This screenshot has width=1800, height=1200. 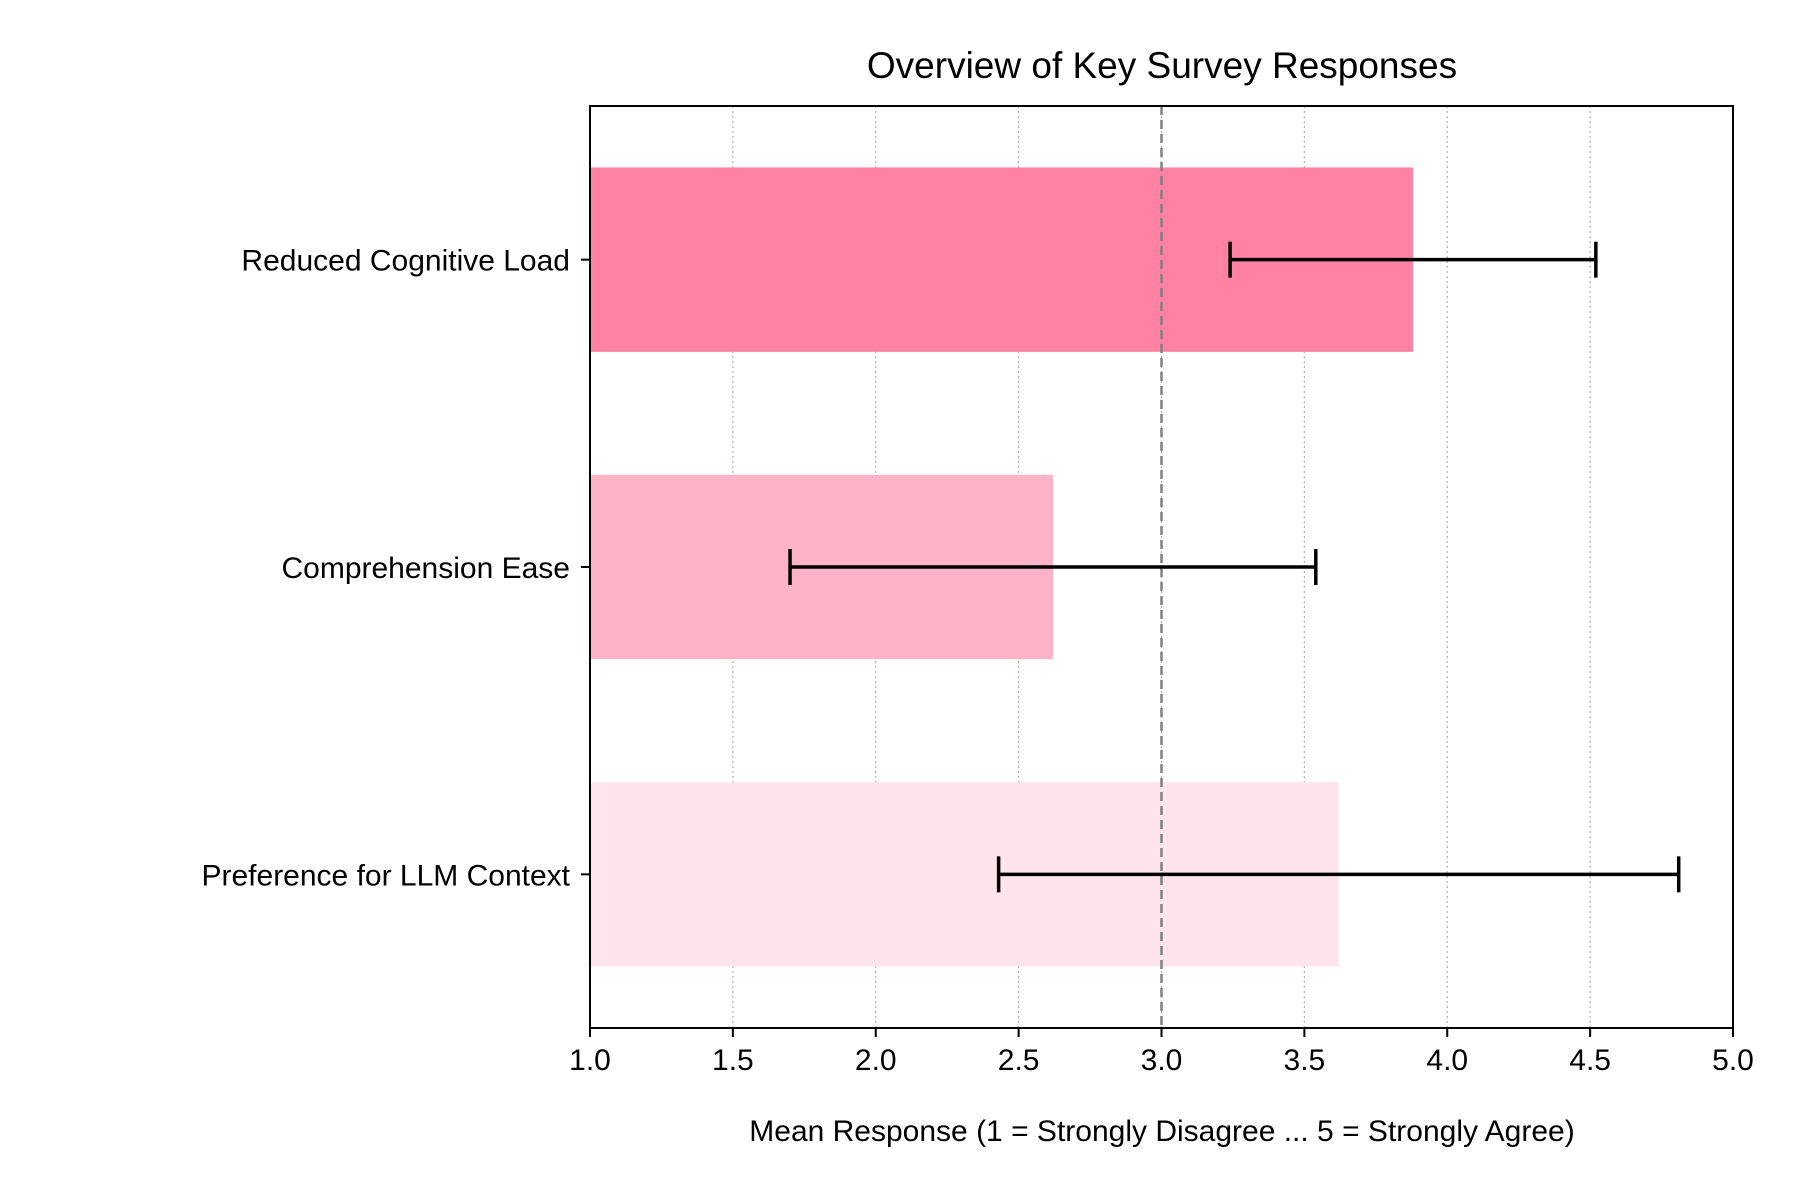 I want to click on x-tick-label-1.0: 1.0, so click(x=590, y=1060).